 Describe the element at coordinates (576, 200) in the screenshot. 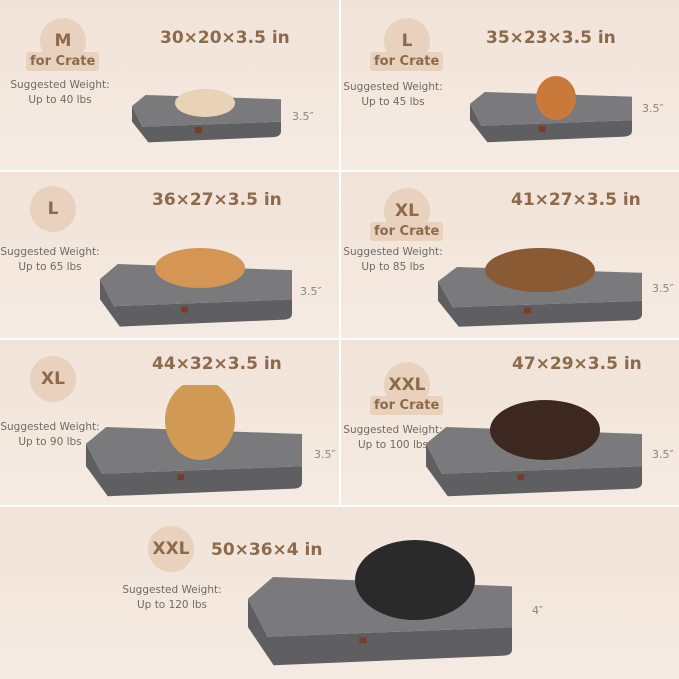

I see `dimensions: 41×27×3.5 in` at that location.